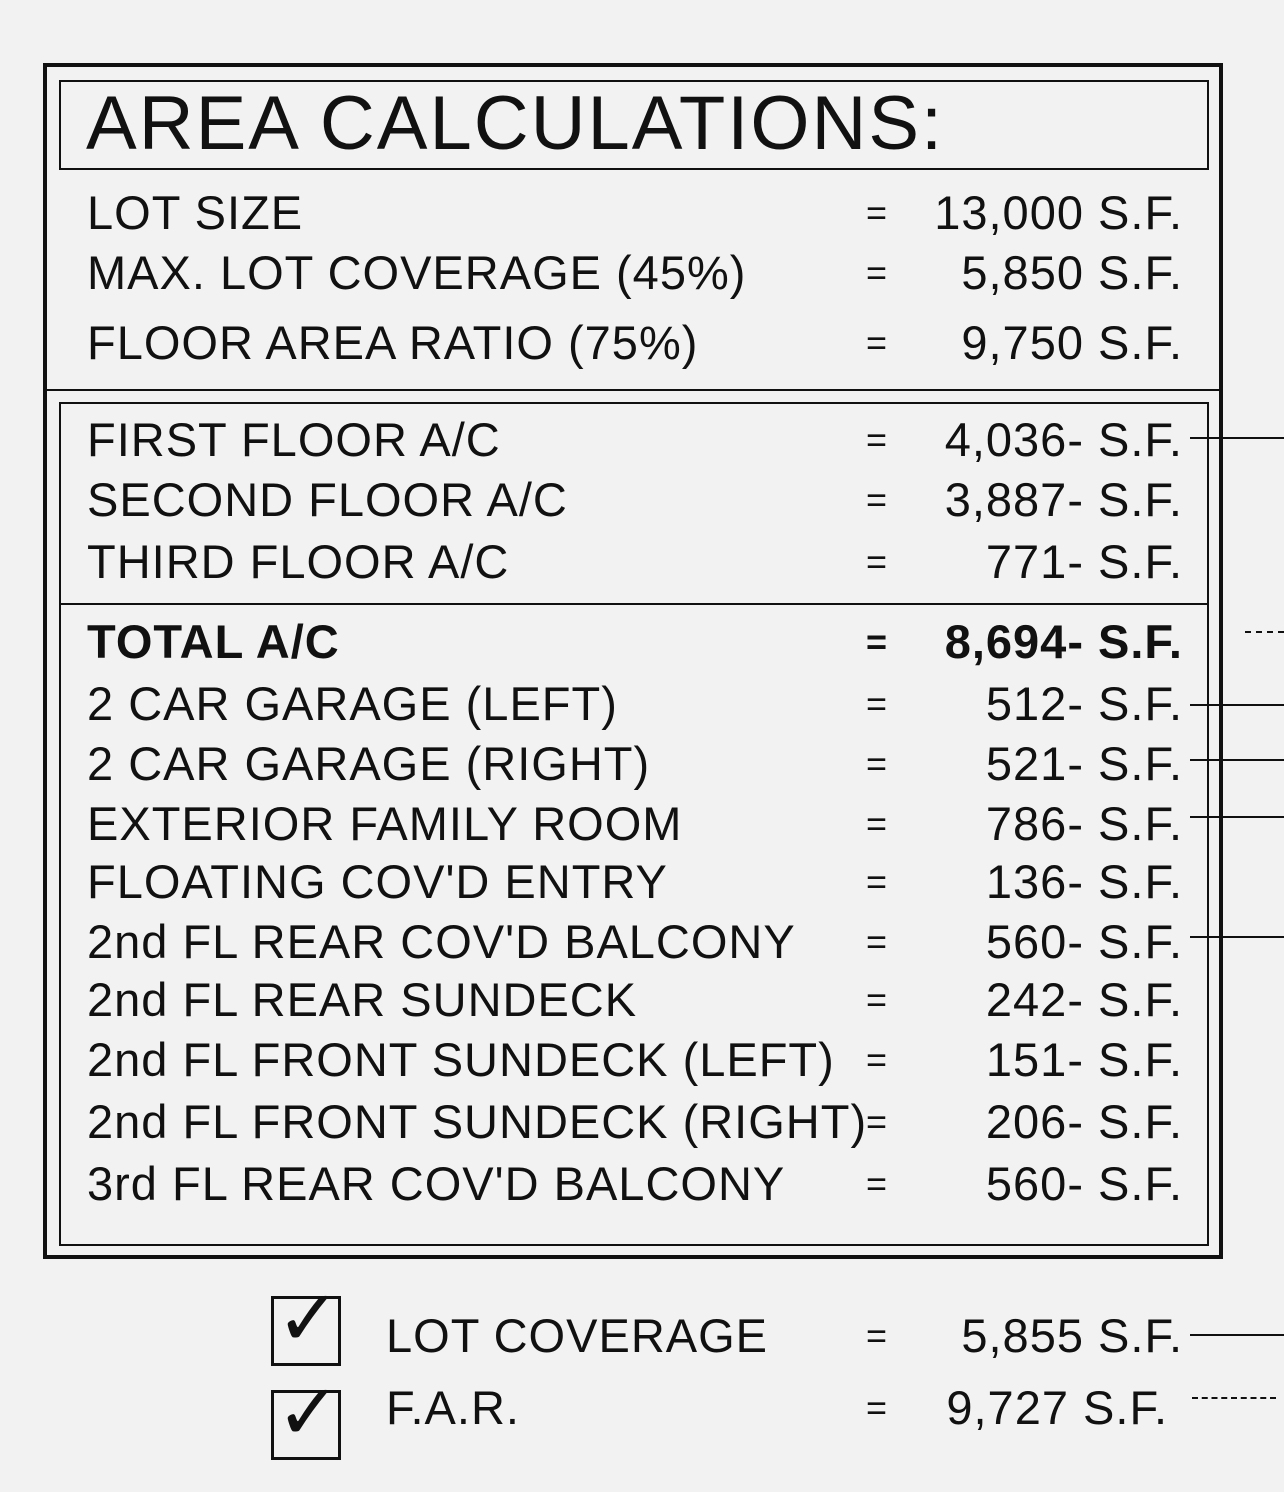  What do you see at coordinates (377, 881) in the screenshot?
I see `row-label: FLOATING COV'D ENTRY` at bounding box center [377, 881].